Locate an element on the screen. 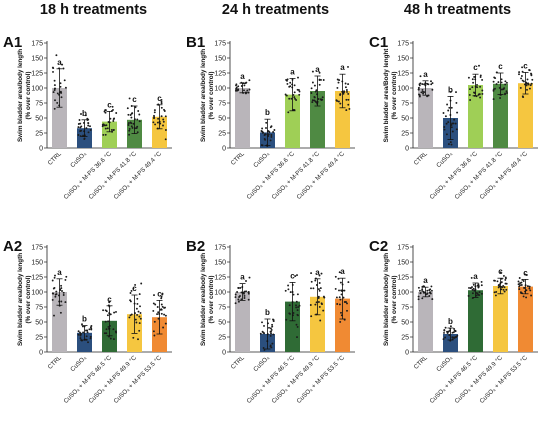 This screenshot has width=550, height=433. y-axis-label-line1: Swim bladder area/body length is located at coordinates (203, 299).